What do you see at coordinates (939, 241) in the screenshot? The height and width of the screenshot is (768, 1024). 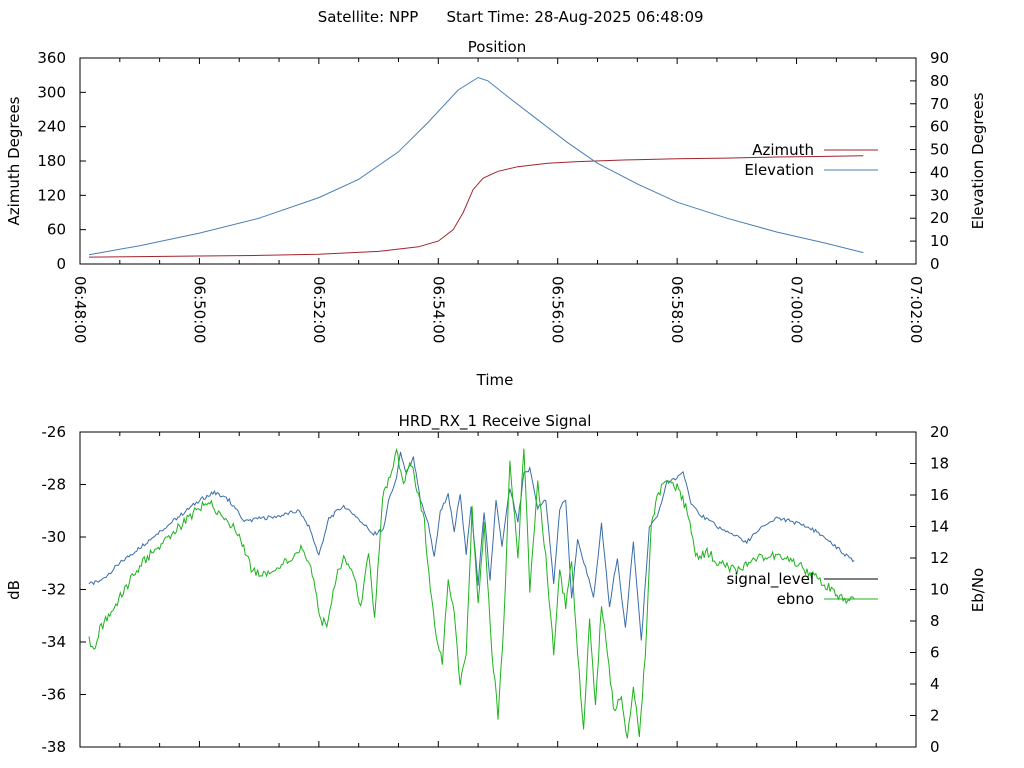 I see `position-y2tick-label: 10` at bounding box center [939, 241].